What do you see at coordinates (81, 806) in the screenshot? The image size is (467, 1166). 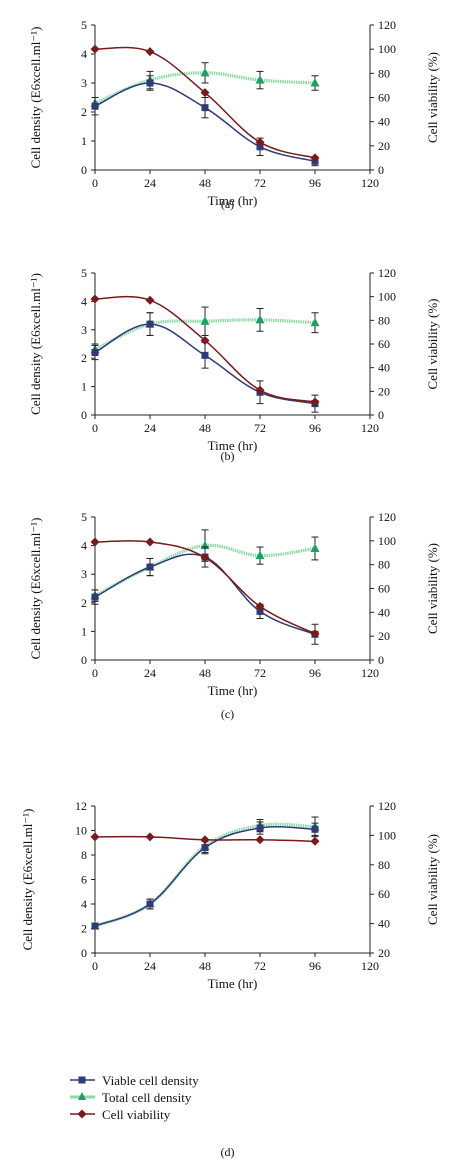 I see `y-tick-label-left: 12` at bounding box center [81, 806].